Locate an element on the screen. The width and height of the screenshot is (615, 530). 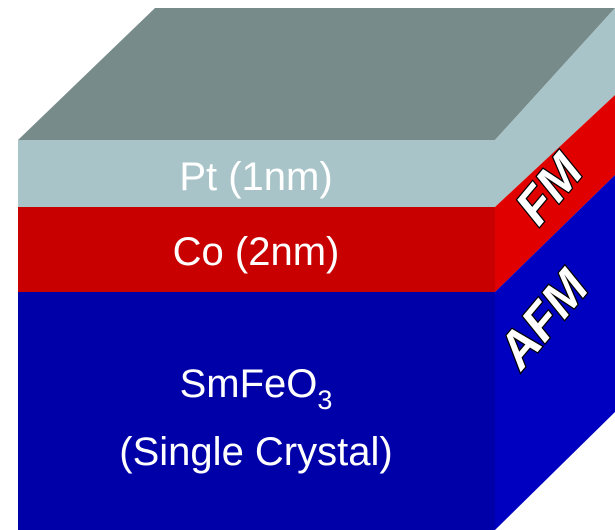
substrate-formula-main: SmFeO is located at coordinates (249, 384).